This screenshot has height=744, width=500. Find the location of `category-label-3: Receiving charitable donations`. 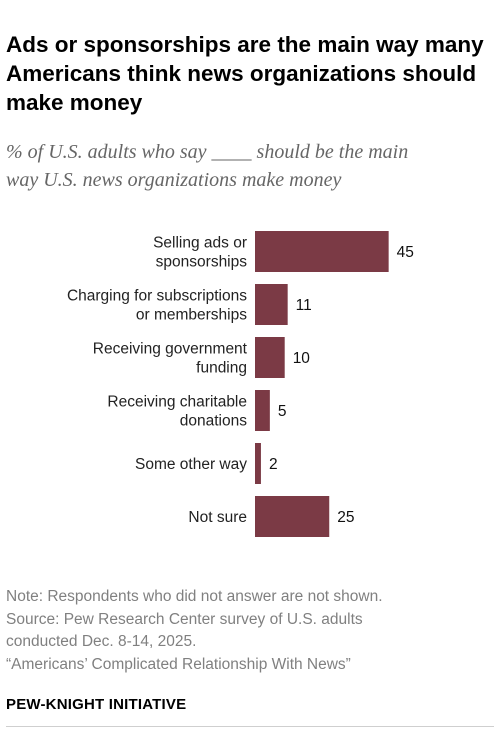

category-label-3: Receiving charitable donations is located at coordinates (177, 412).